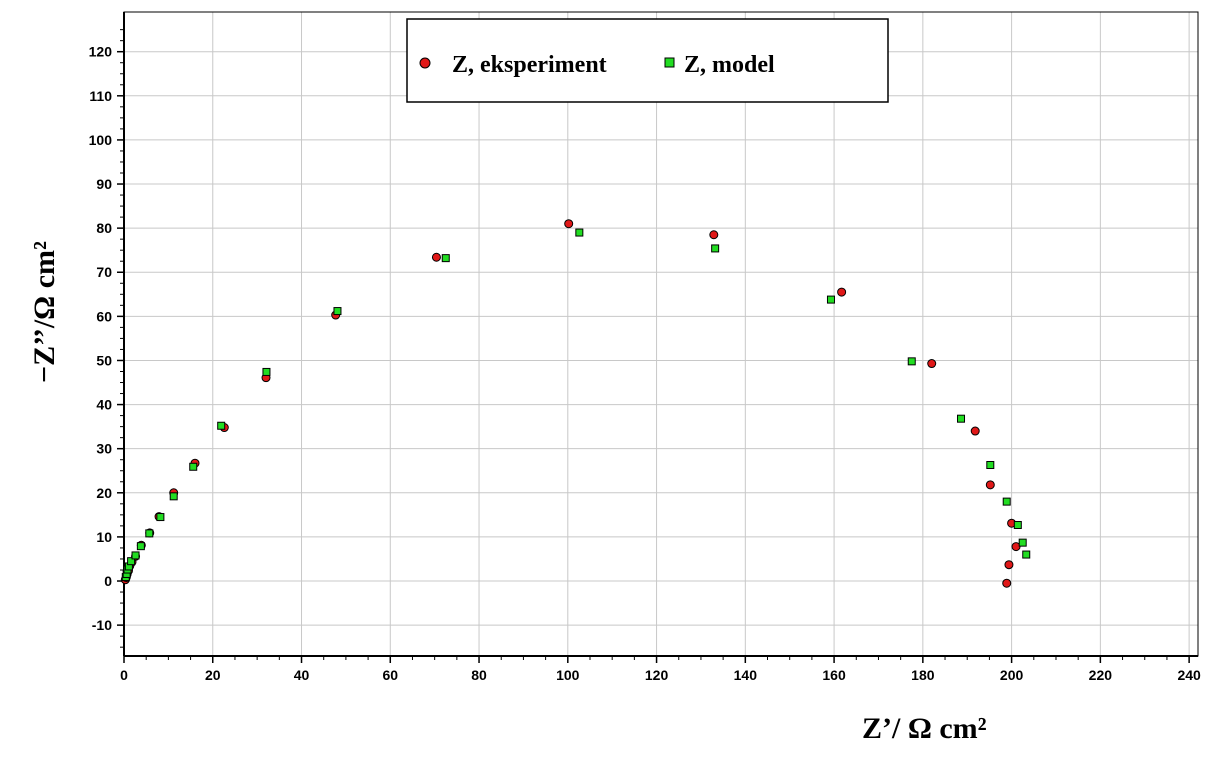 Image resolution: width=1208 pixels, height=758 pixels. What do you see at coordinates (108, 581) in the screenshot?
I see `y-tick-label: 0` at bounding box center [108, 581].